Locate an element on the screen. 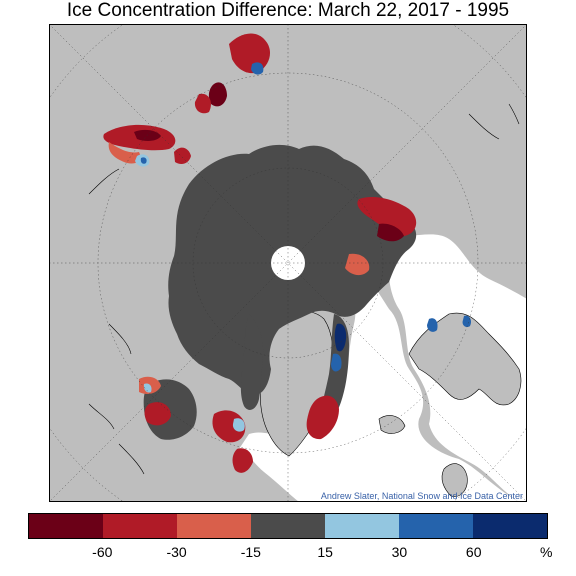 This screenshot has height=576, width=576. legend-tick-label: -15 is located at coordinates (250, 552).